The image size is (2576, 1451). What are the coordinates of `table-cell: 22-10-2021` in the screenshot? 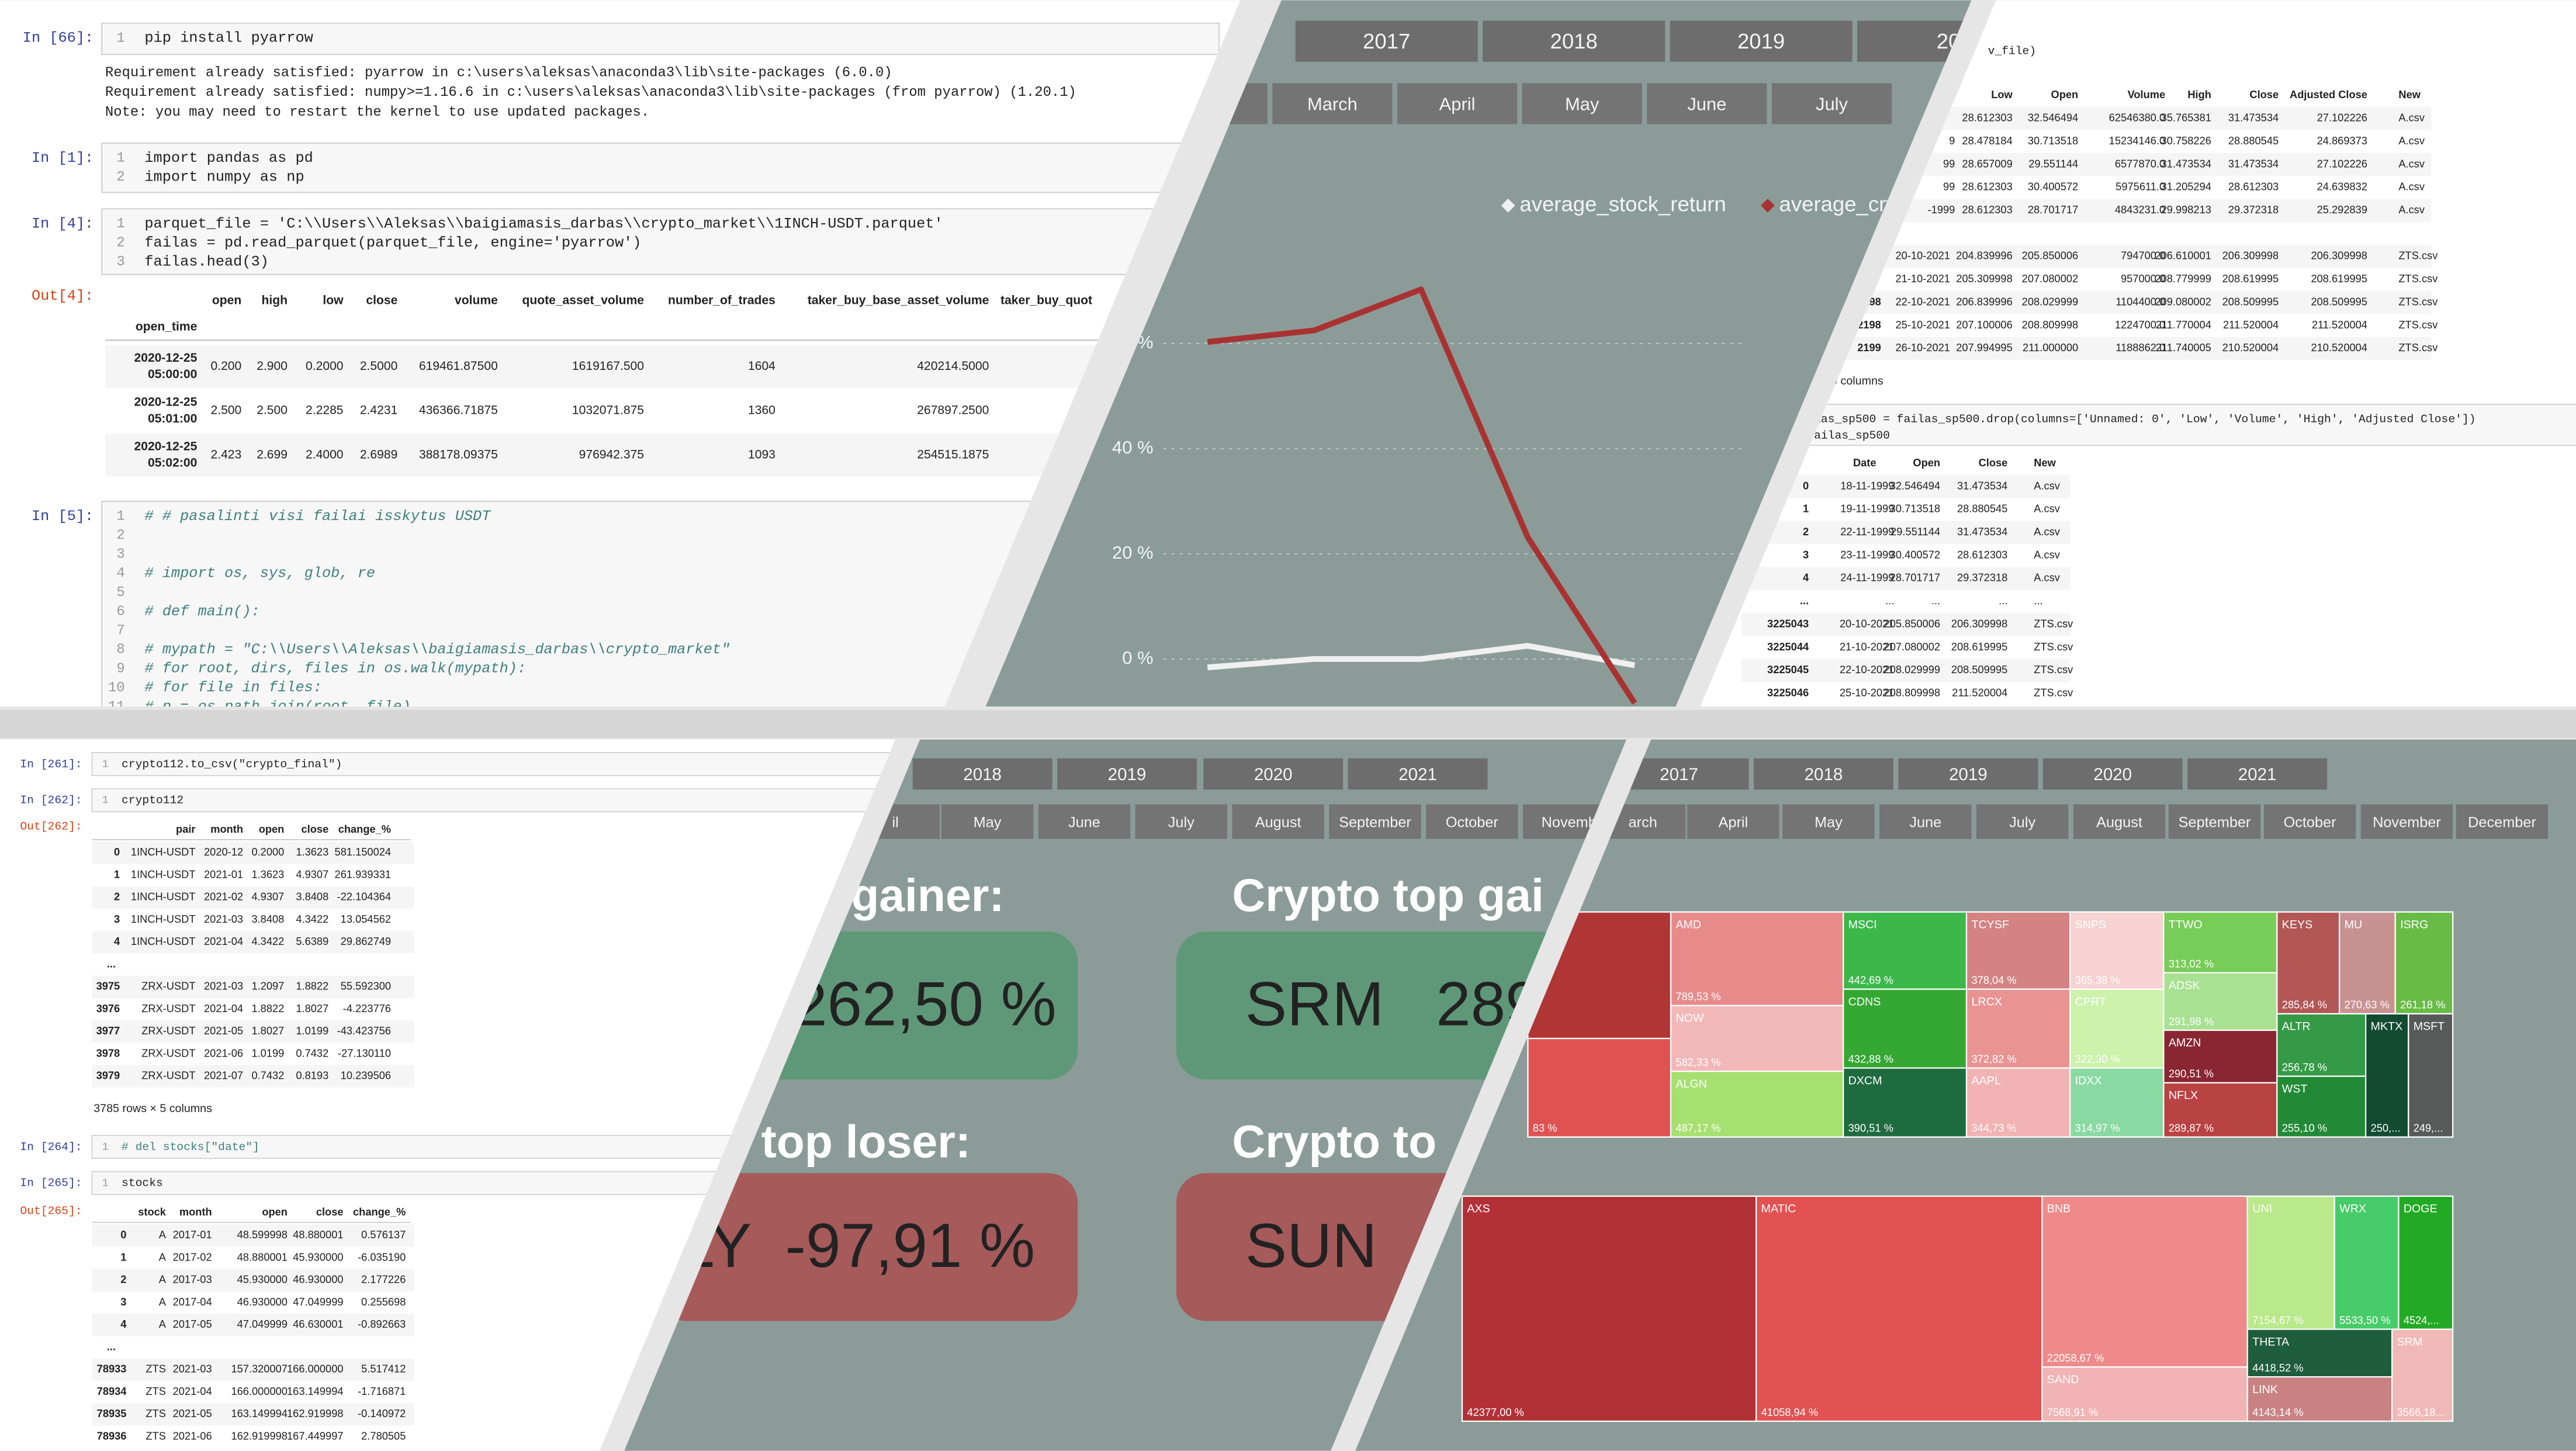 It's located at (1922, 301).